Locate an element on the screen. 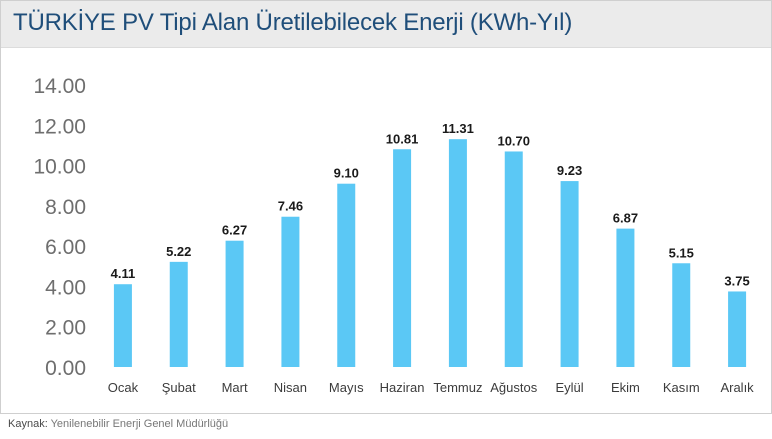 The height and width of the screenshot is (439, 772). y-tick-label: 2.00 is located at coordinates (65, 328).